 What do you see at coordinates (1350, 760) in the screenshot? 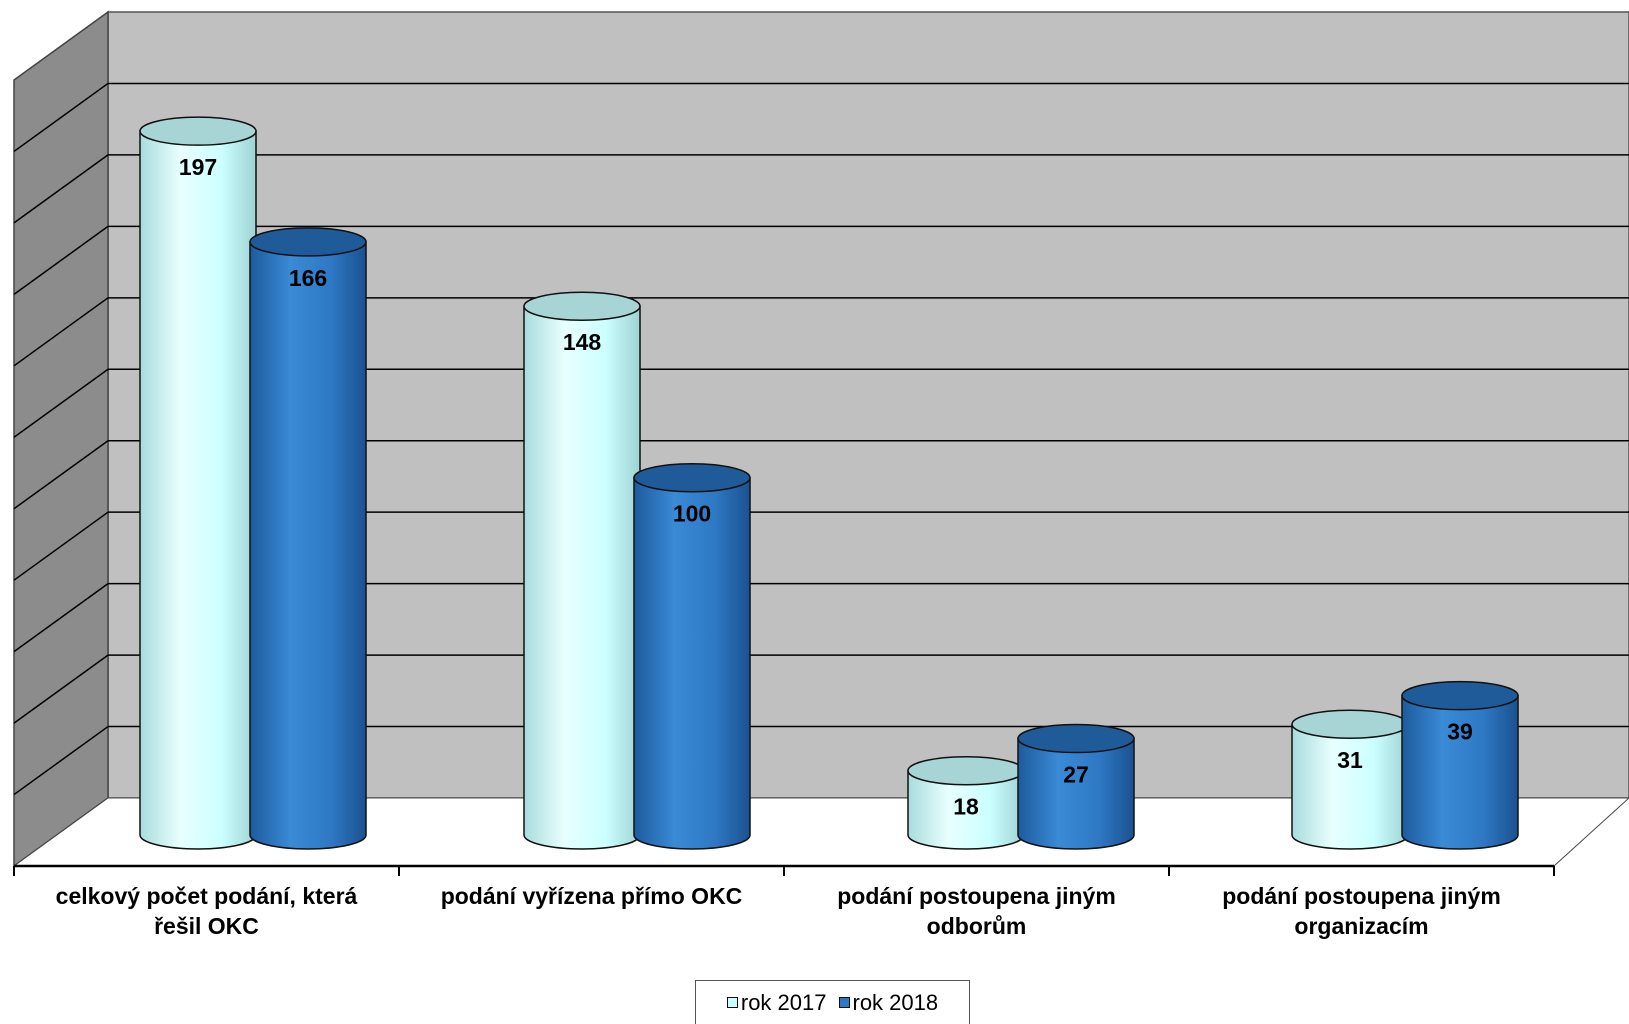
I see `data-label: 31` at bounding box center [1350, 760].